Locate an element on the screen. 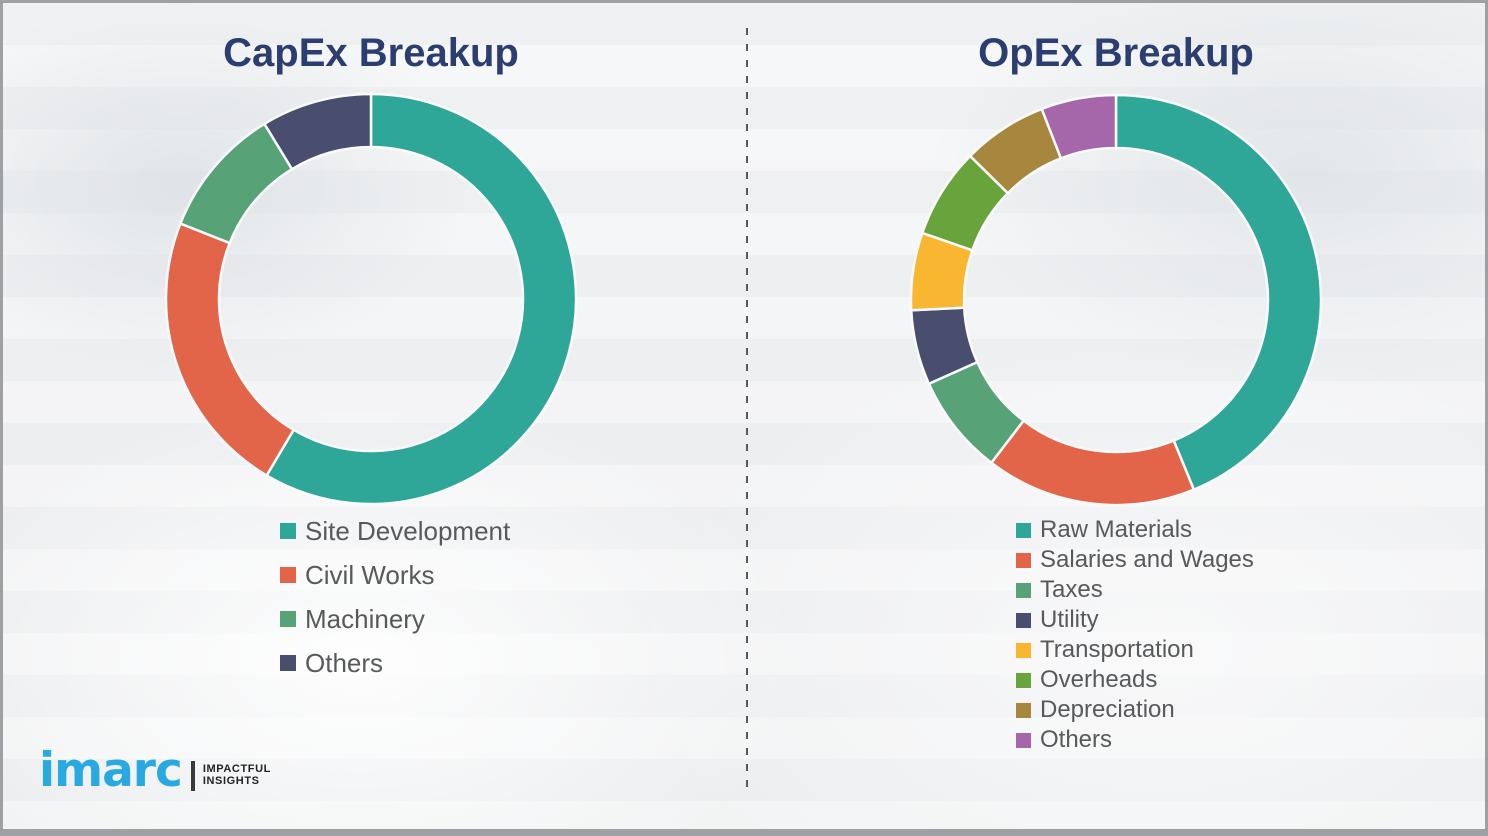 This screenshot has width=1488, height=836. opex-title: OpEx Breakup is located at coordinates (1116, 53).